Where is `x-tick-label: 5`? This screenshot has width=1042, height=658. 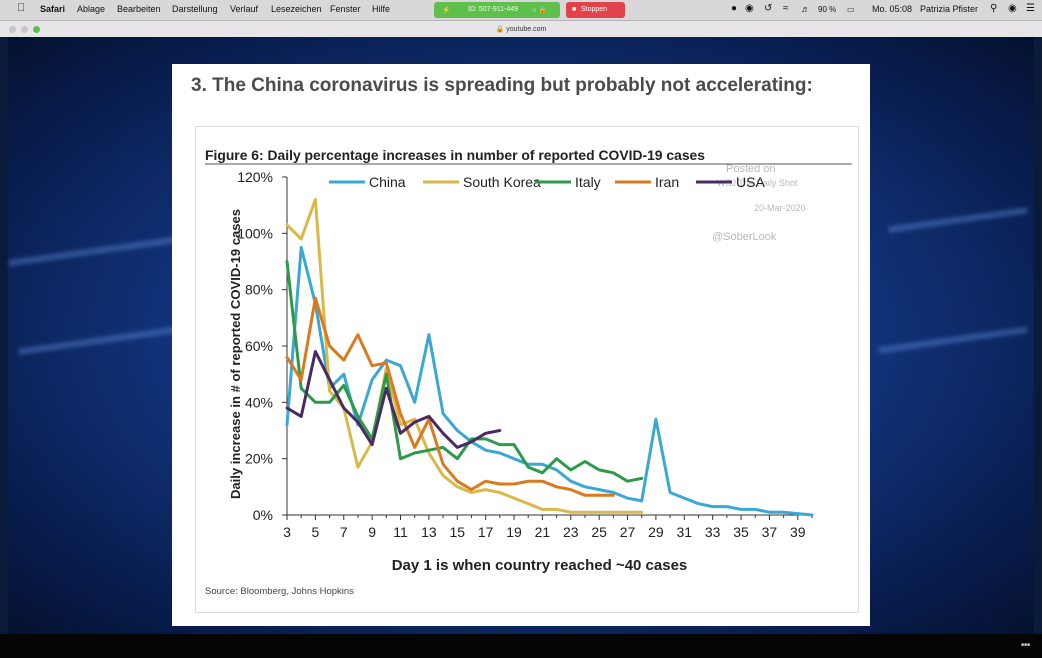 x-tick-label: 5 is located at coordinates (315, 532).